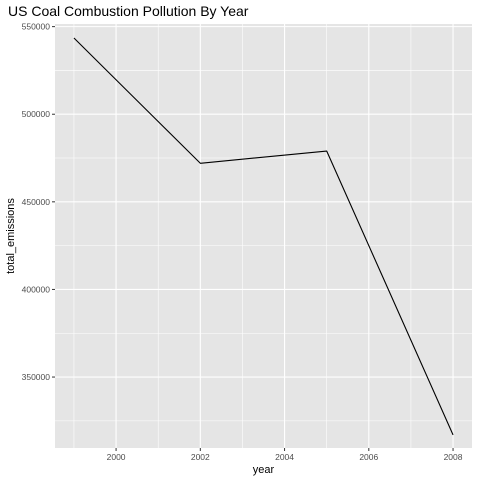  I want to click on y-tick-label: 550000, so click(36, 27).